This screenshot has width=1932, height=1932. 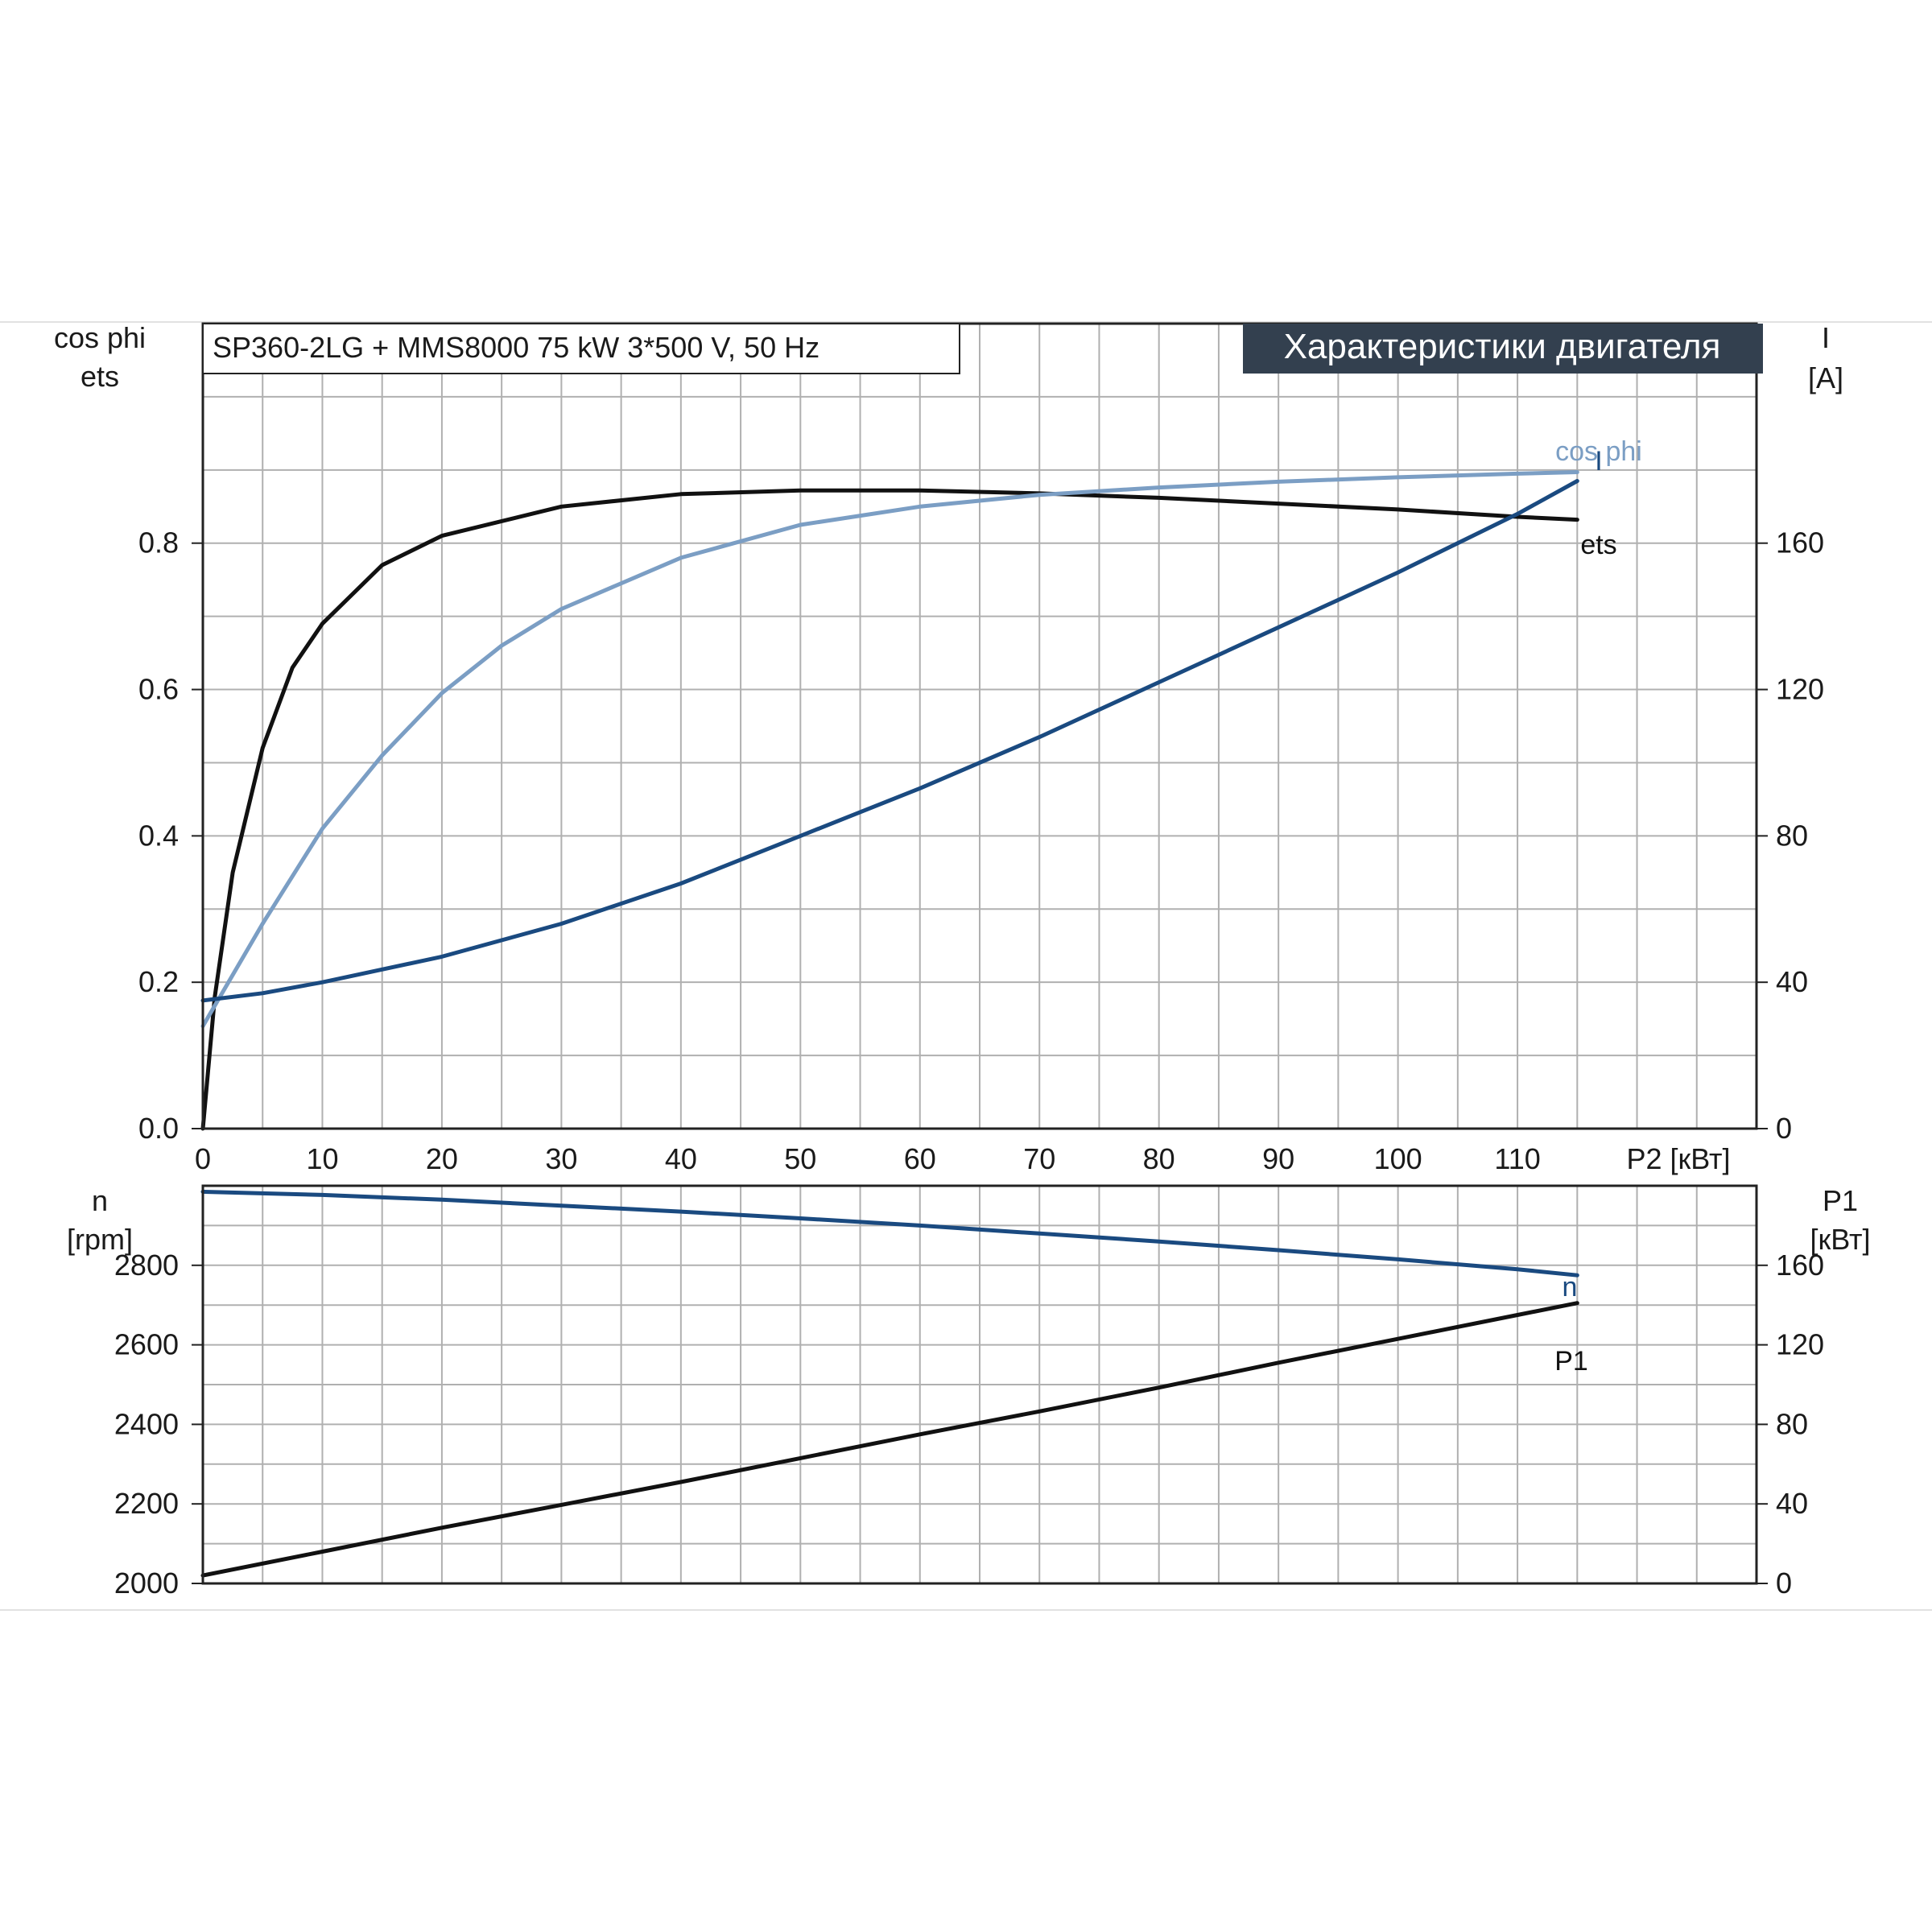 I want to click on x-axis-label: P2 [кВт], so click(x=1678, y=1158).